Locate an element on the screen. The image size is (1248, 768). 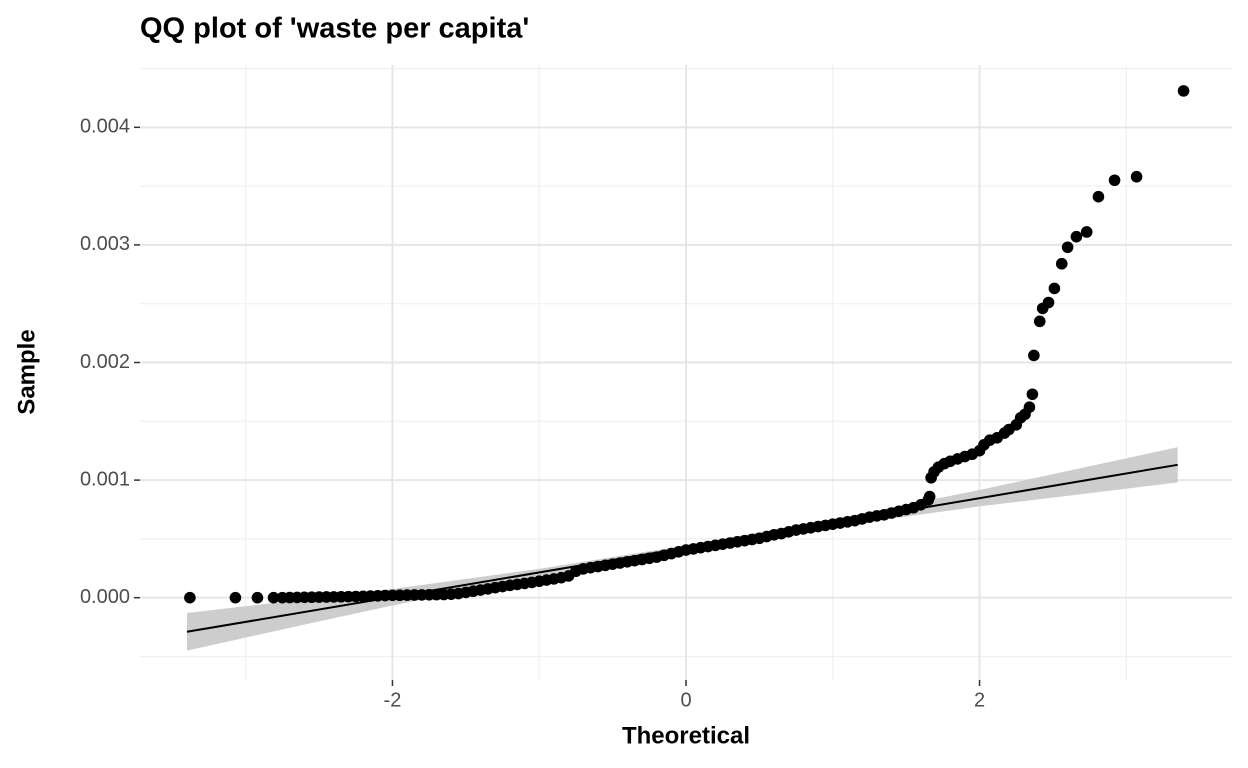
y-axis-title: Sample is located at coordinates (26, 371).